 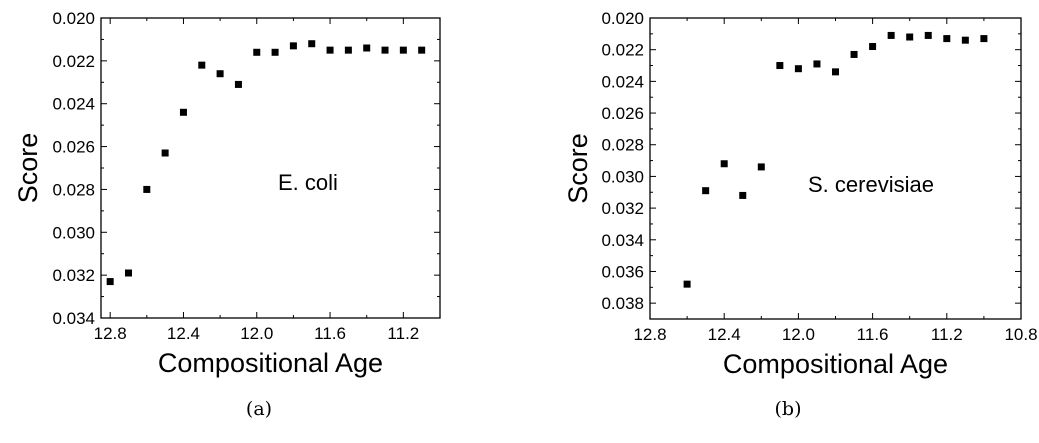 What do you see at coordinates (1020, 334) in the screenshot?
I see `x-tick-label: 10.8` at bounding box center [1020, 334].